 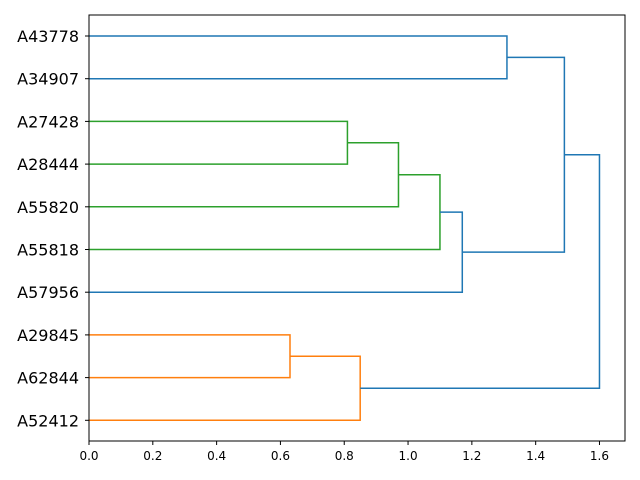 I want to click on x-axis: 0.0 0.2 0.4 0.6 0.8 1.0 1.2 1.4 1.6, so click(x=344, y=452).